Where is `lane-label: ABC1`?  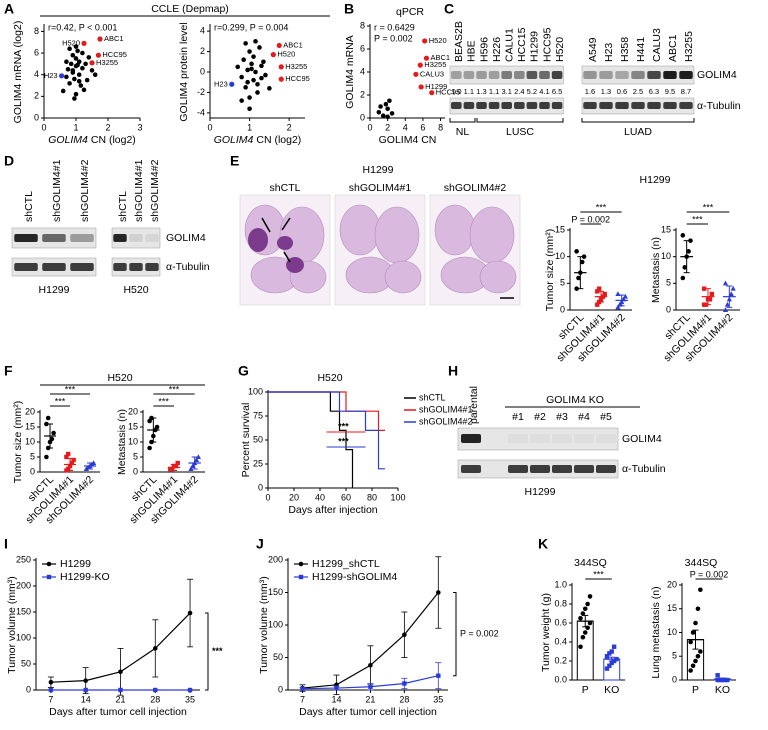
lane-label: ABC1 is located at coordinates (673, 48).